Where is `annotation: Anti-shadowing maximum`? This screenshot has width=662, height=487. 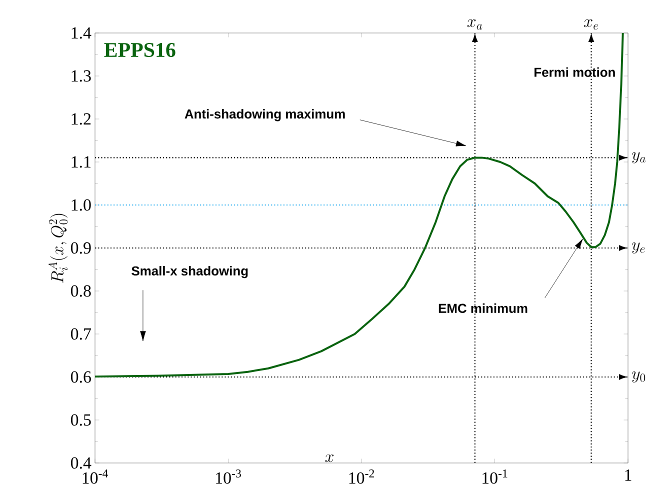
annotation: Anti-shadowing maximum is located at coordinates (264, 115).